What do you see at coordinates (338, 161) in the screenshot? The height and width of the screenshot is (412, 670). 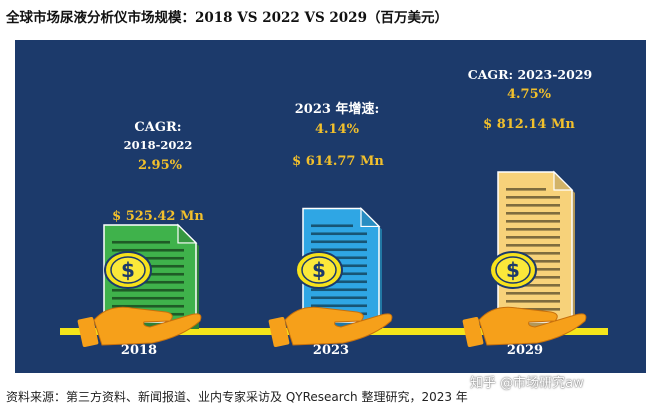 I see `value-label-2023: $ 614.77 Mn` at bounding box center [338, 161].